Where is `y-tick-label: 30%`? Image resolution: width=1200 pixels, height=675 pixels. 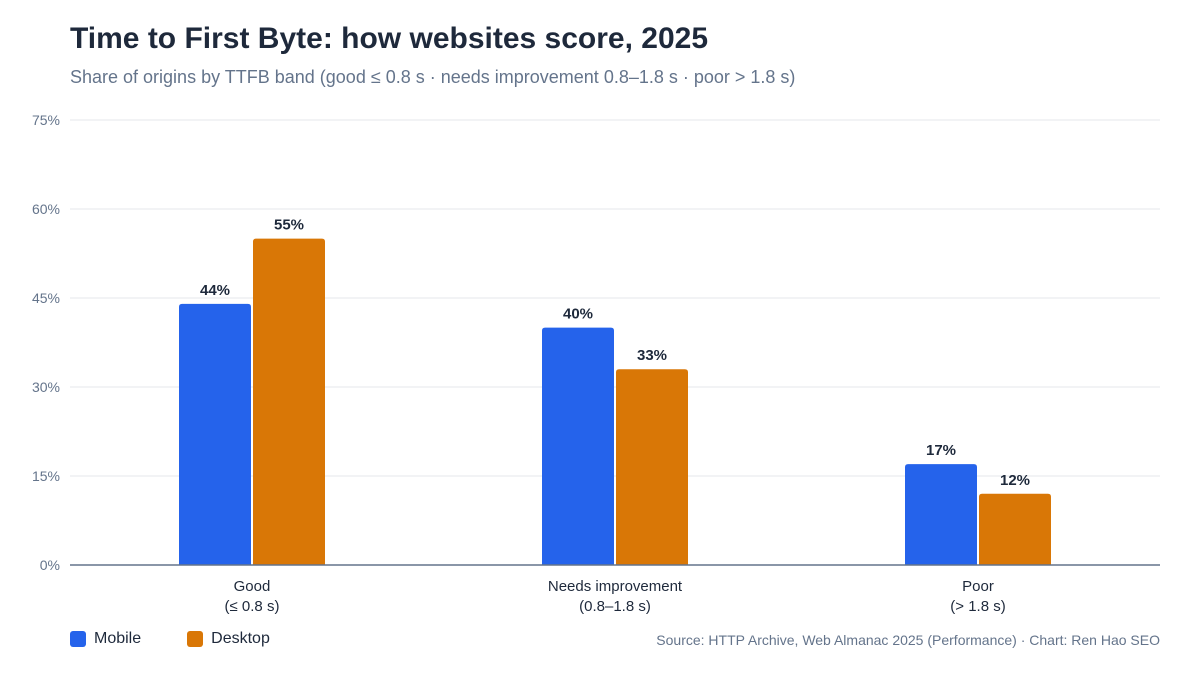
y-tick-label: 30% is located at coordinates (46, 387).